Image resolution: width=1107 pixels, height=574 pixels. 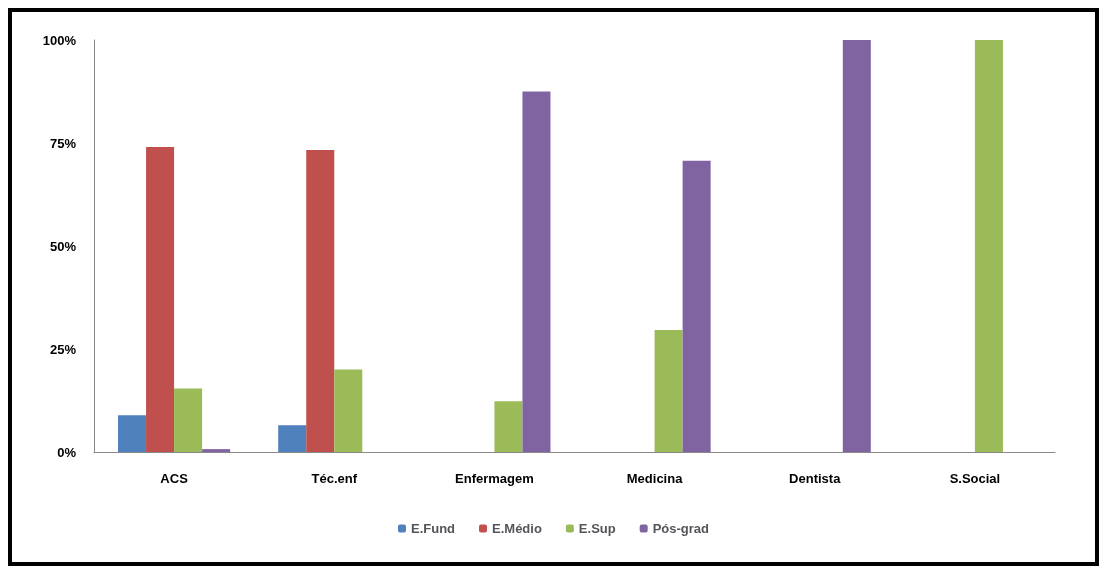 I want to click on y-tick-label: 0%, so click(x=67, y=452).